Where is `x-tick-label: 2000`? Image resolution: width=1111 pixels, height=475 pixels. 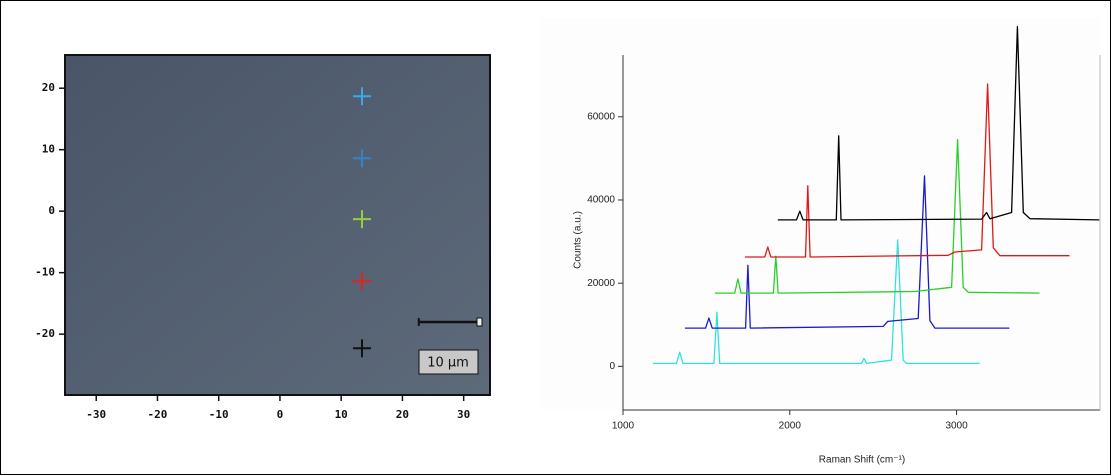
x-tick-label: 2000 is located at coordinates (790, 426).